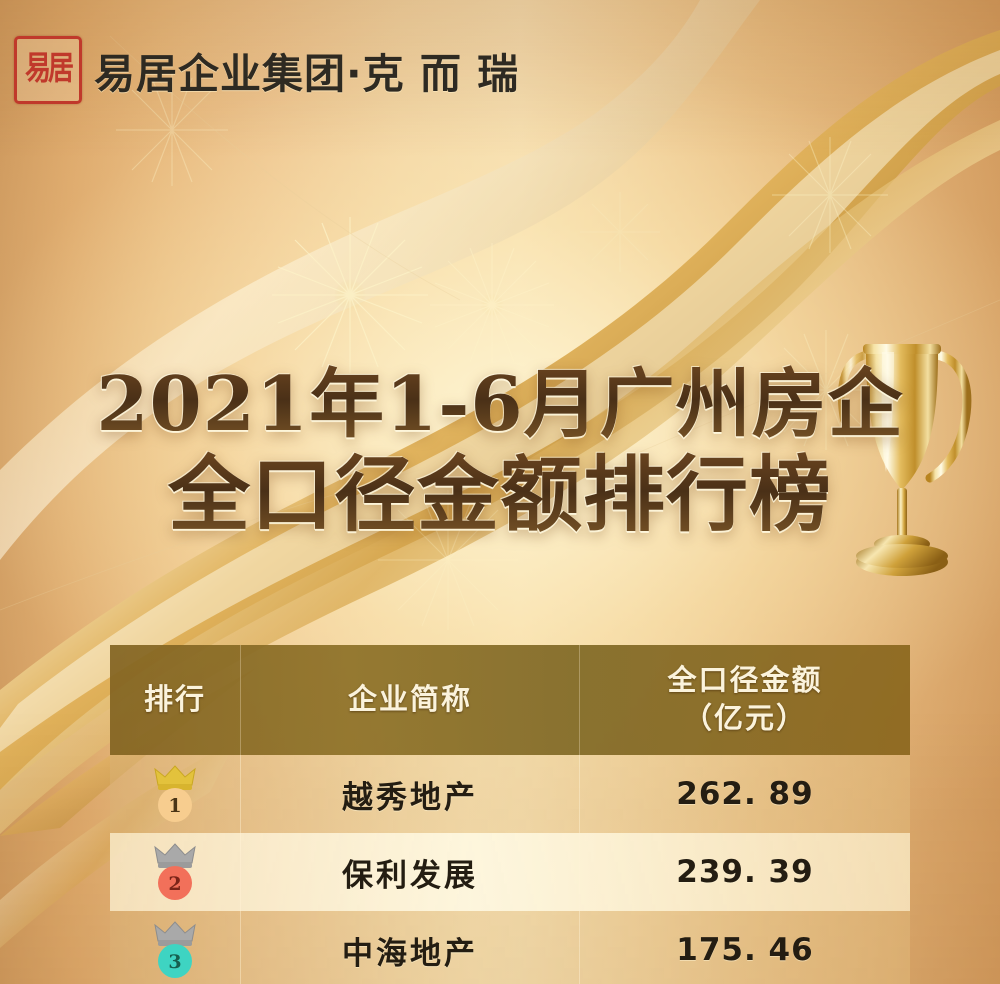 Image resolution: width=1000 pixels, height=984 pixels. I want to click on column-header-rank: 排行, so click(175, 700).